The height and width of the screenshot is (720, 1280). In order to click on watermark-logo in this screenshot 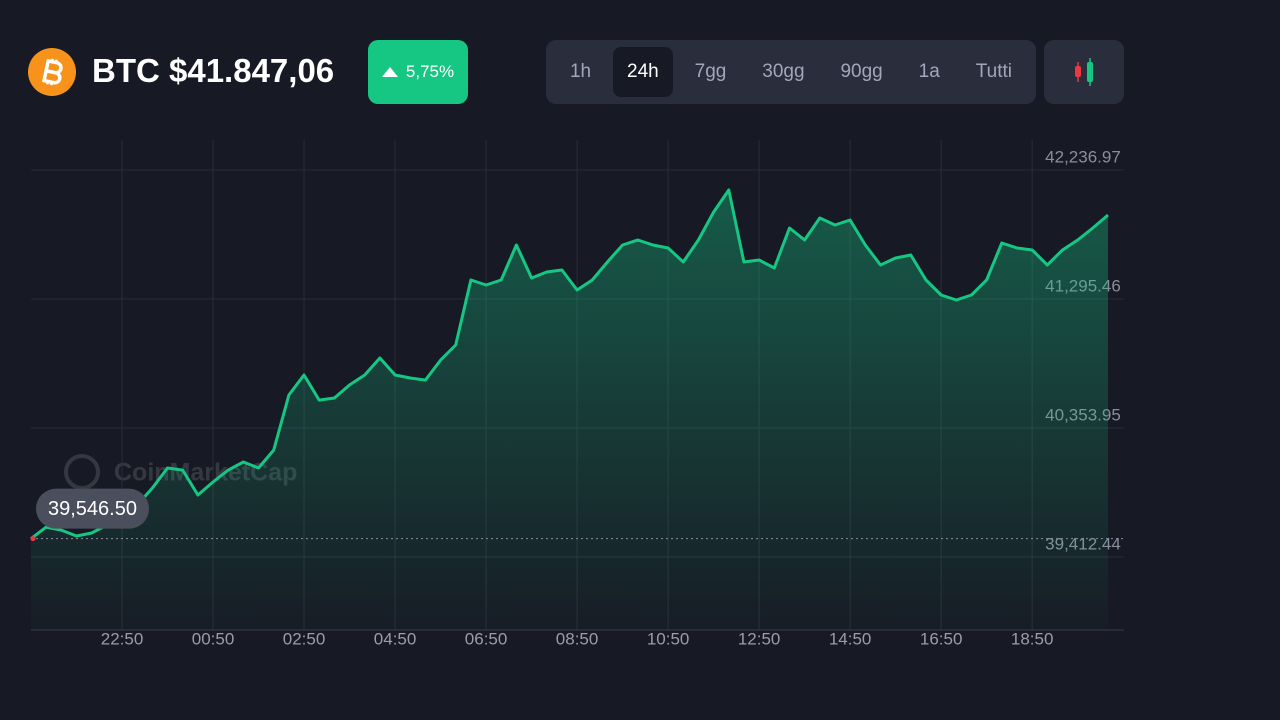, I will do `click(82, 472)`.